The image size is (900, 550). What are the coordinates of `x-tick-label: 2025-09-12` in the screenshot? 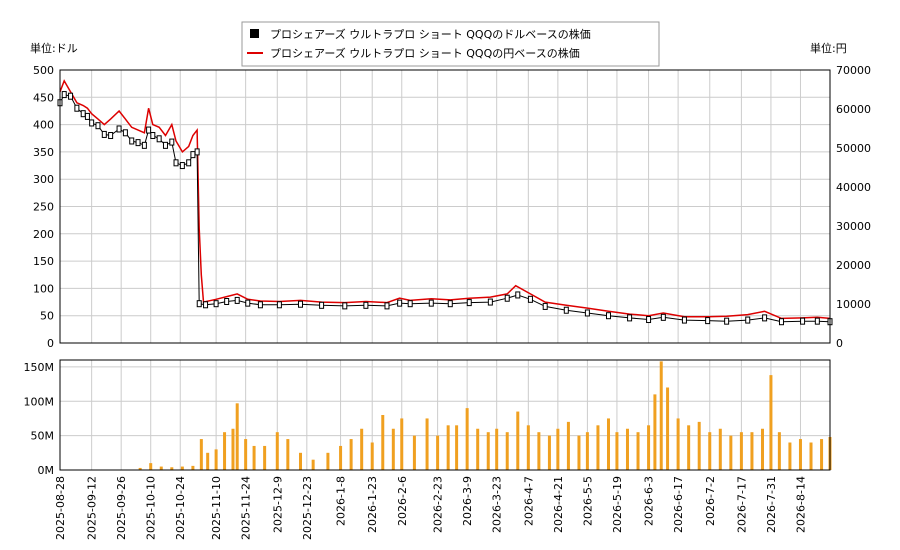 It's located at (92, 508).